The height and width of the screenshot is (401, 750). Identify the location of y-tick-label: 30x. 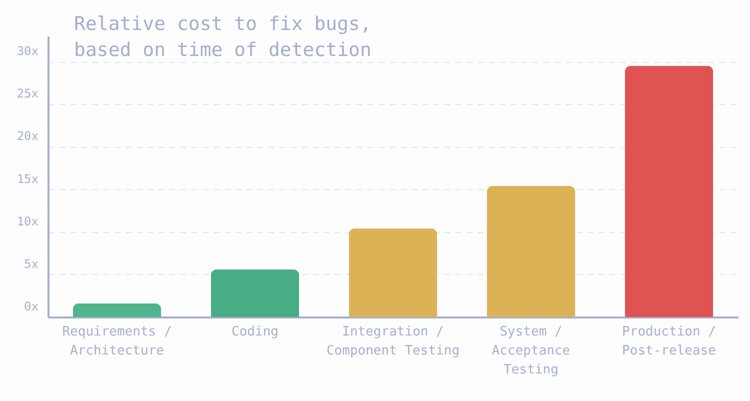
(27, 51).